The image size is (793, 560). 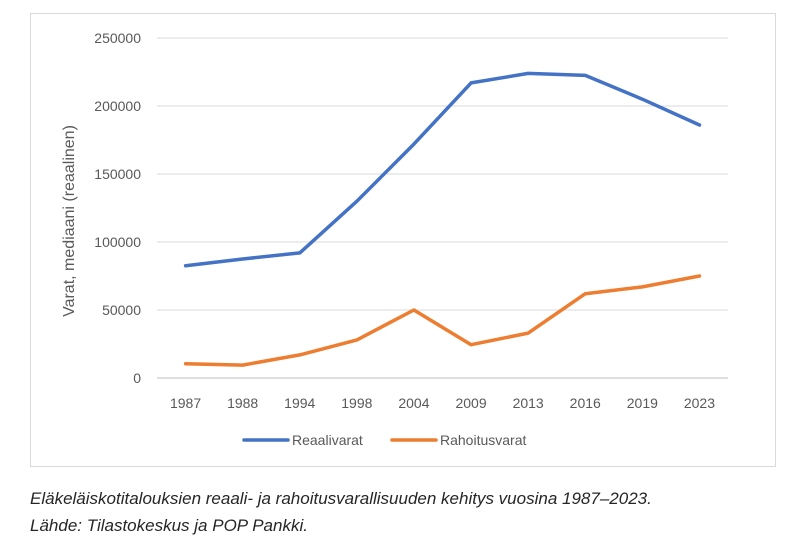 What do you see at coordinates (585, 403) in the screenshot?
I see `x-tick-label: 2016` at bounding box center [585, 403].